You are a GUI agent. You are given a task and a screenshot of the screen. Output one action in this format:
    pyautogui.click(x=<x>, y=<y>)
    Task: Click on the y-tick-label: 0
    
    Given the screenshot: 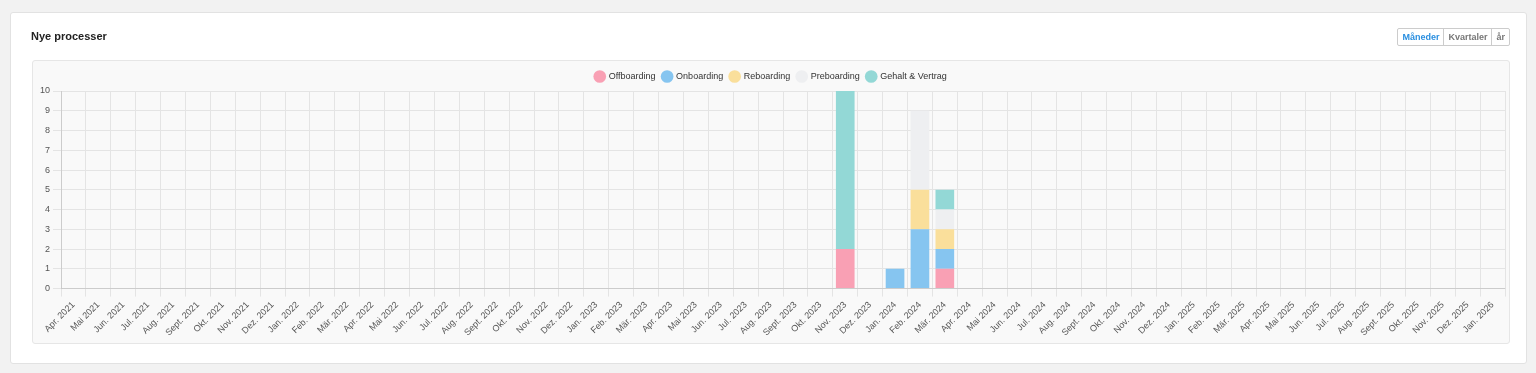 What is the action you would take?
    pyautogui.click(x=48, y=288)
    